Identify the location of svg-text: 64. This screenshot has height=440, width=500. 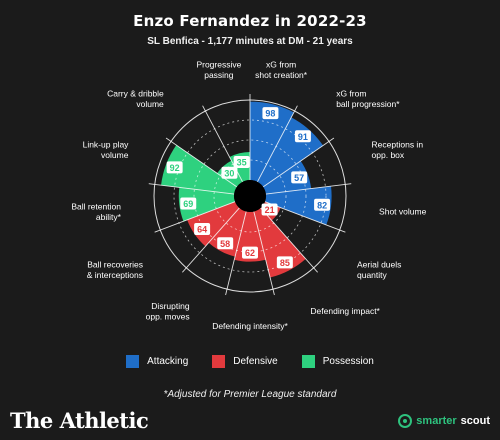
(202, 230).